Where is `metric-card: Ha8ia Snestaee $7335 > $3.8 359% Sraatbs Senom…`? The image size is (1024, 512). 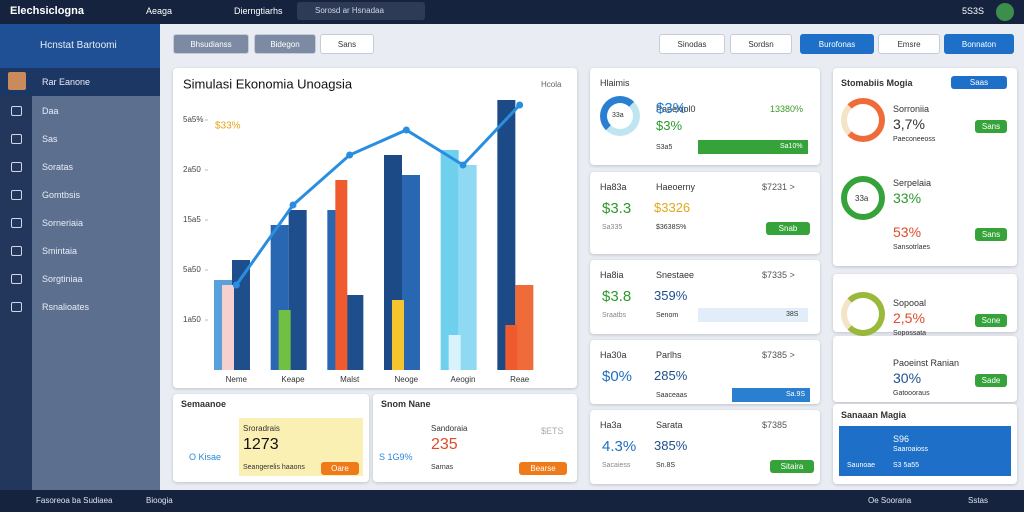 metric-card: Ha8ia Snestaee $7335 > $3.8 359% Sraatbs Senom… is located at coordinates (705, 297).